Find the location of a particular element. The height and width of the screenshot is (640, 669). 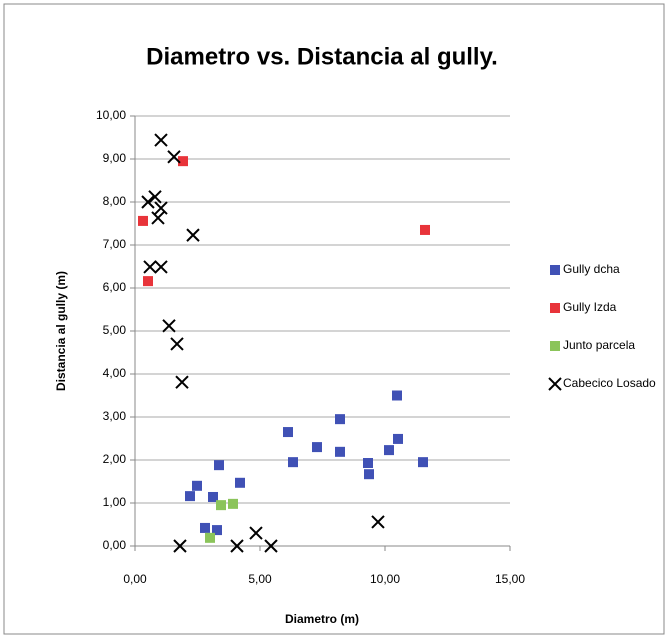

legend-label: Gully Izda is located at coordinates (590, 307).